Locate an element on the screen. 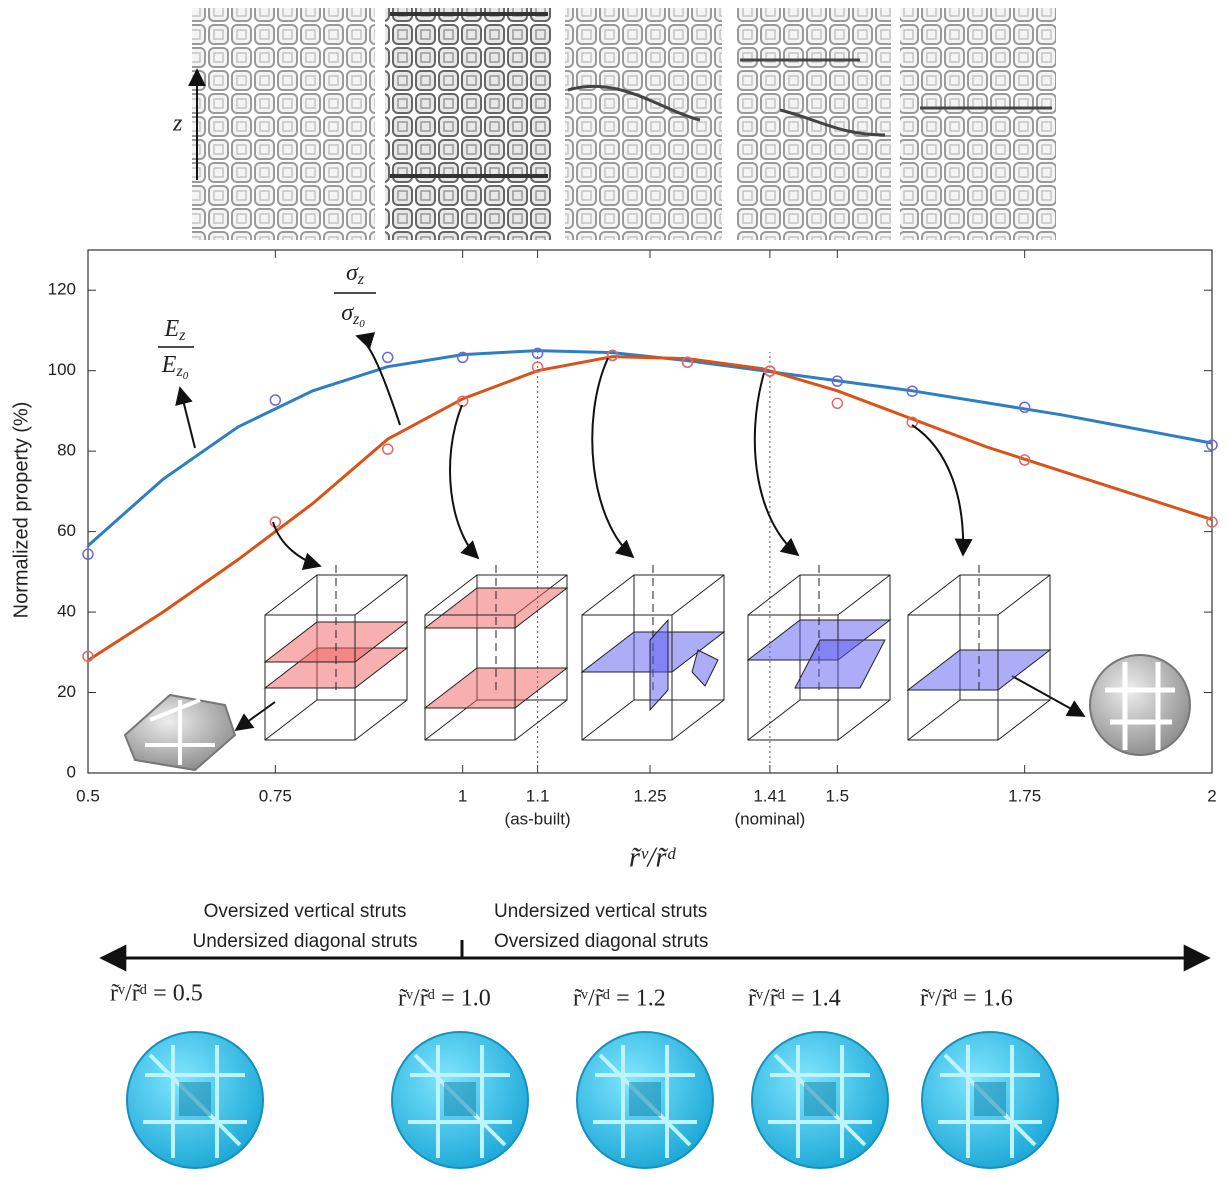 This screenshot has height=1178, width=1228. cube-insets is located at coordinates (657, 653).